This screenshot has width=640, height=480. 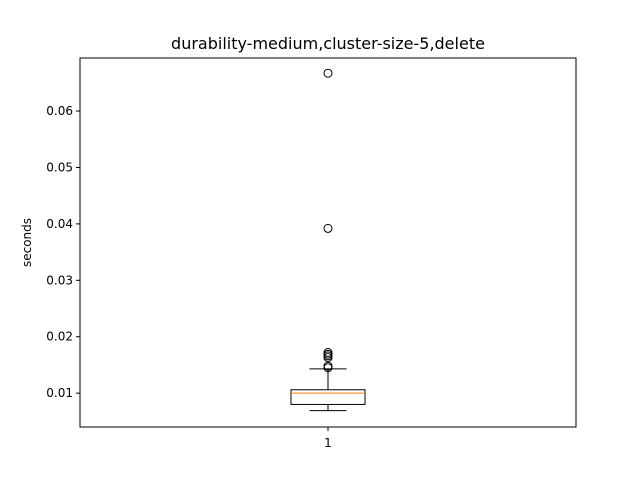 What do you see at coordinates (59, 337) in the screenshot?
I see `y-tick-label: 0.02` at bounding box center [59, 337].